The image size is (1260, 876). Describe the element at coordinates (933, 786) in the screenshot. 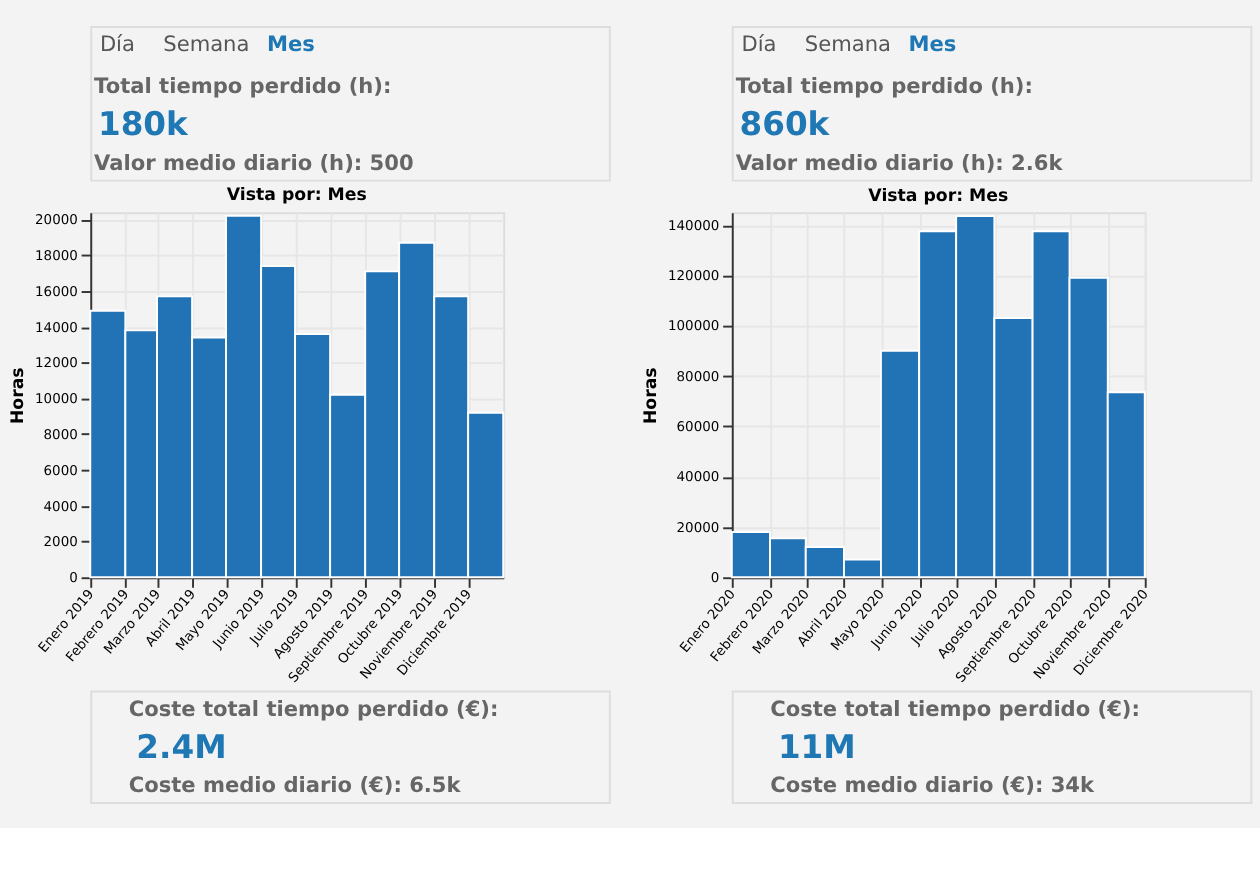

I see `text: Coste medio diario (€): 34k` at that location.